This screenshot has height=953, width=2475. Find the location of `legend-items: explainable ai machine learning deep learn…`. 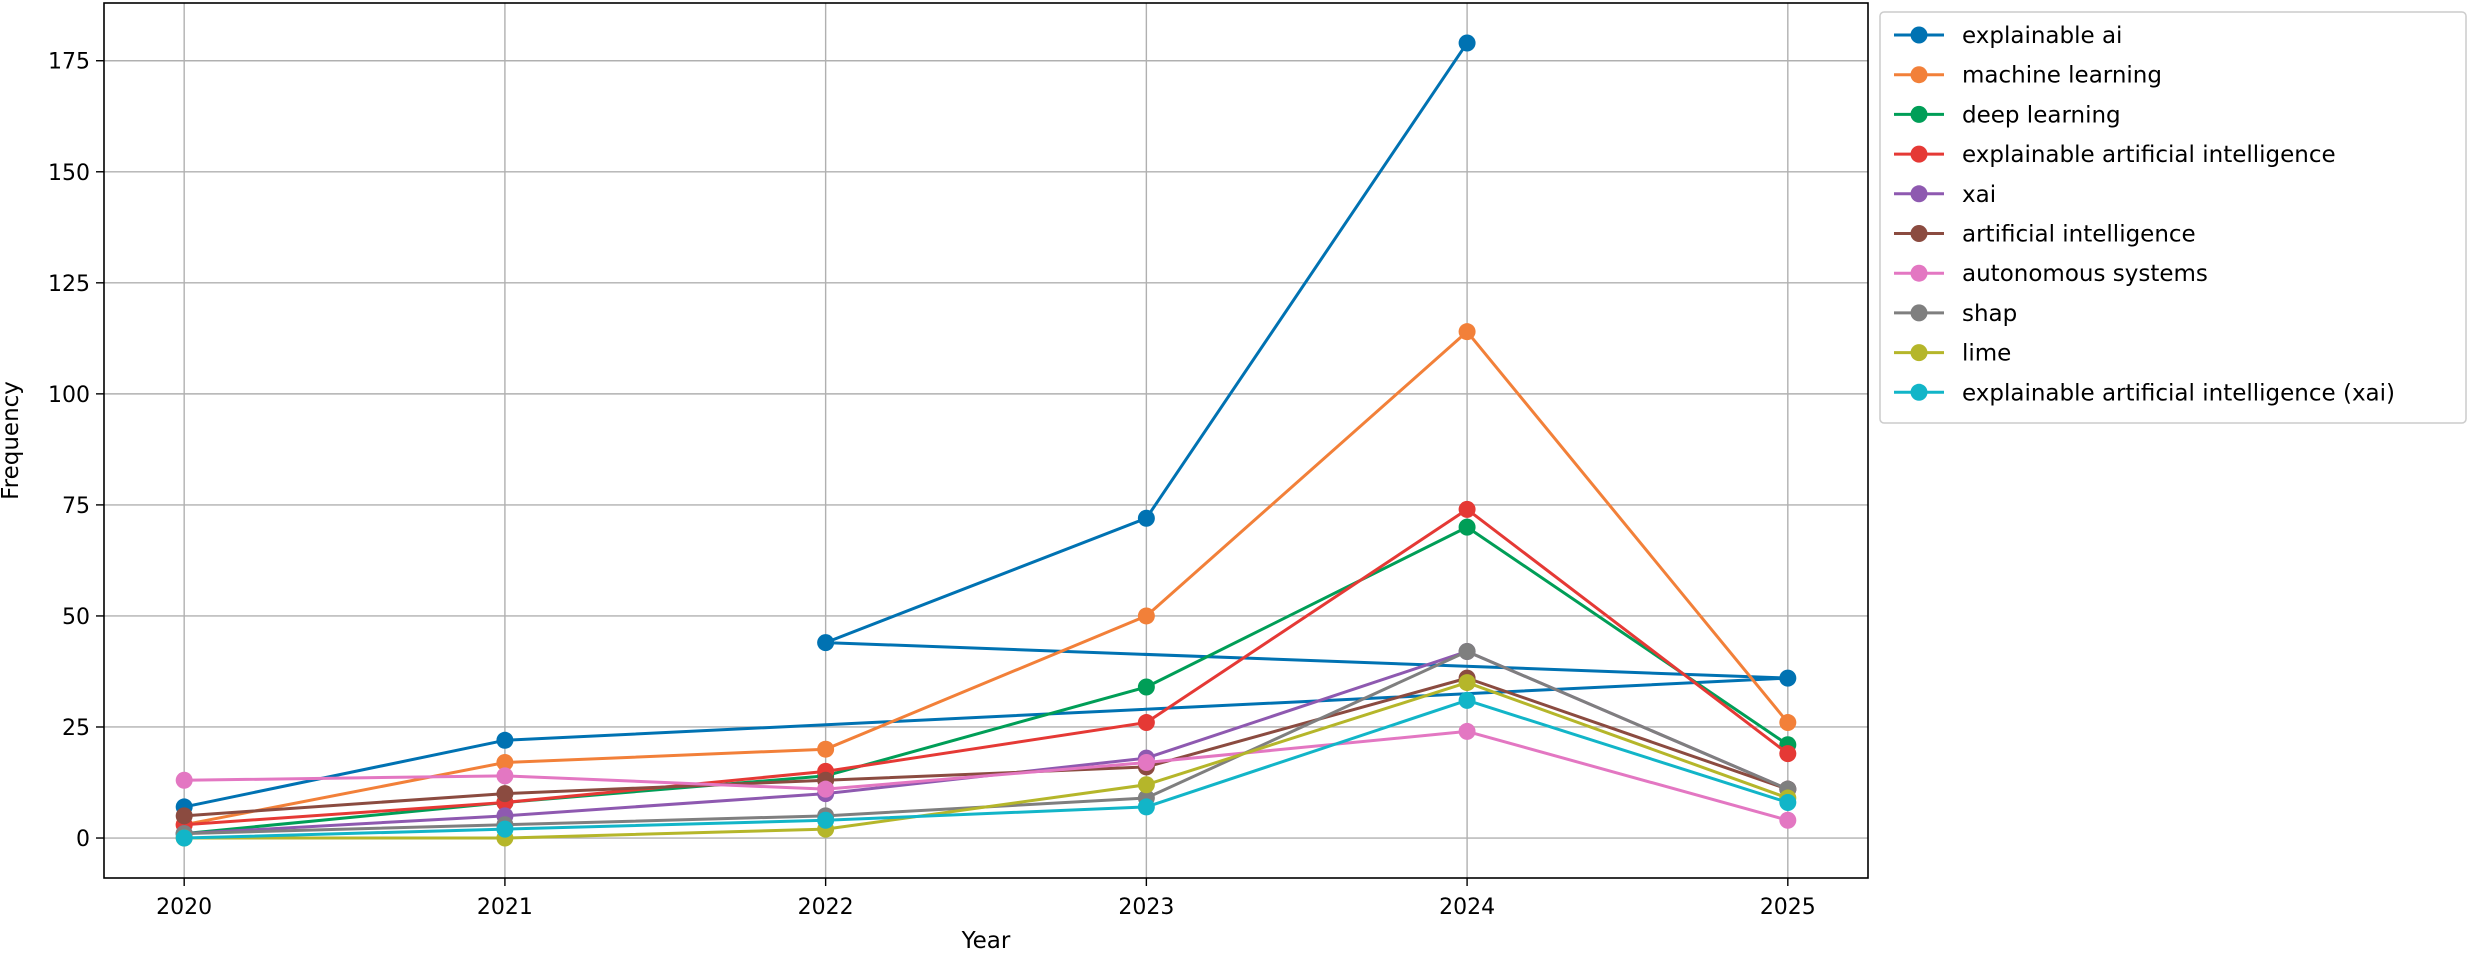

legend-items: explainable ai machine learning deep learn… is located at coordinates (2144, 214).